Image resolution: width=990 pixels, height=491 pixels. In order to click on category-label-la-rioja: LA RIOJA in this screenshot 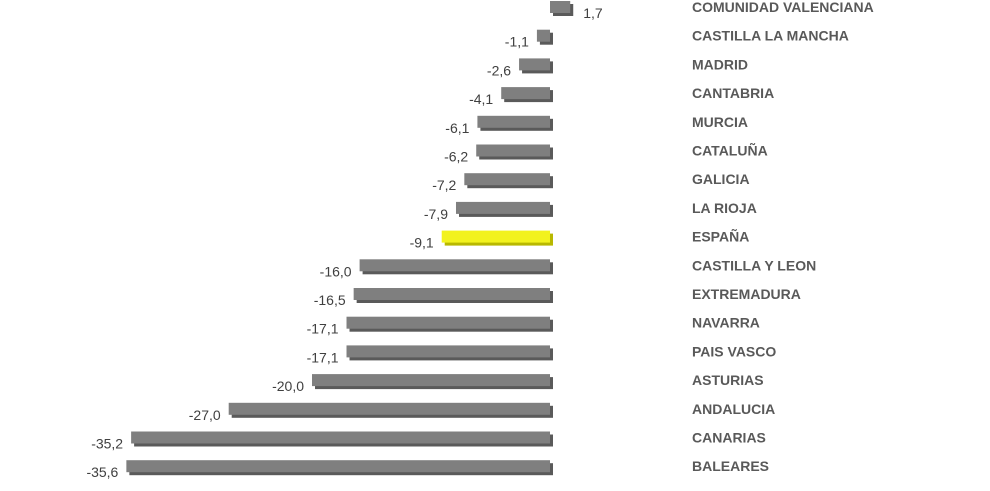, I will do `click(724, 208)`.